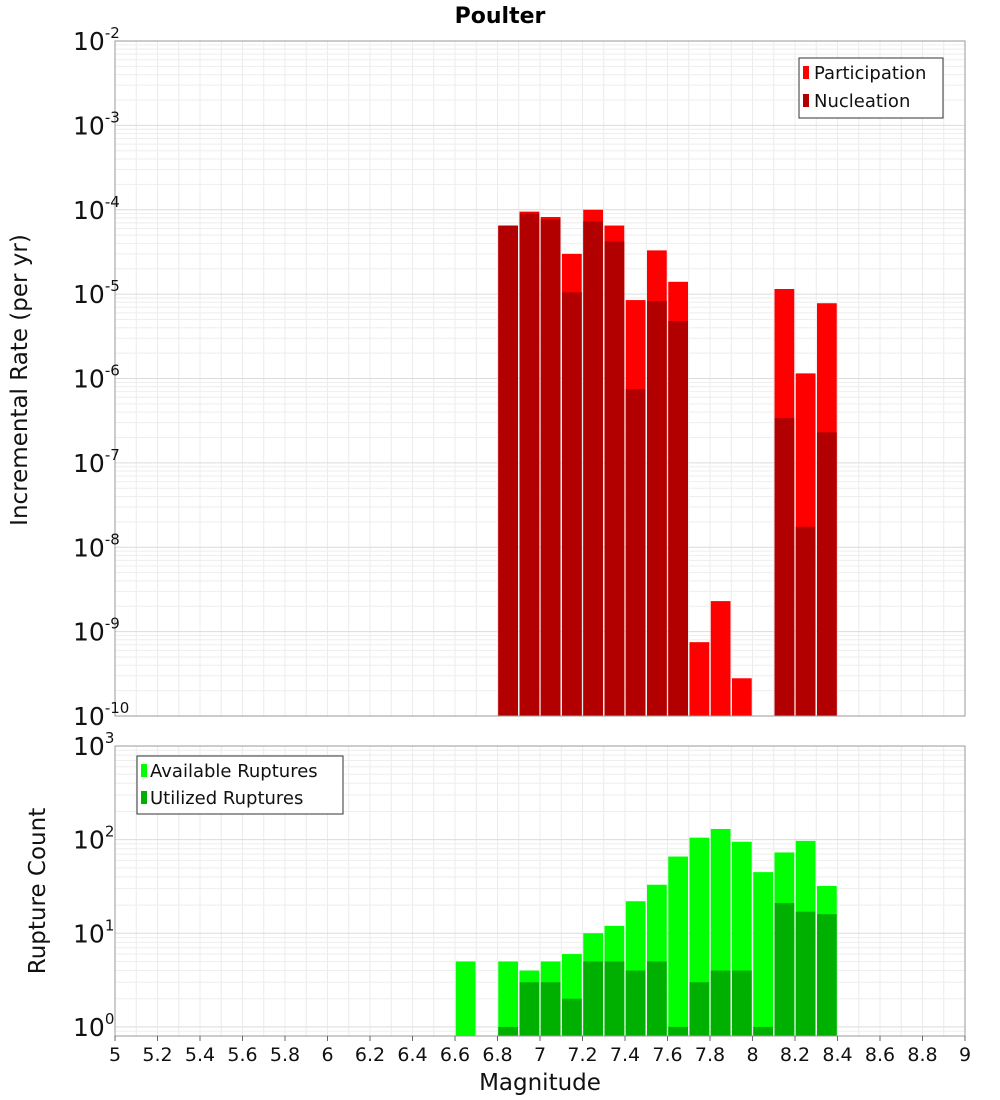  I want to click on legend-label-nucleation: Nucleation, so click(862, 101).